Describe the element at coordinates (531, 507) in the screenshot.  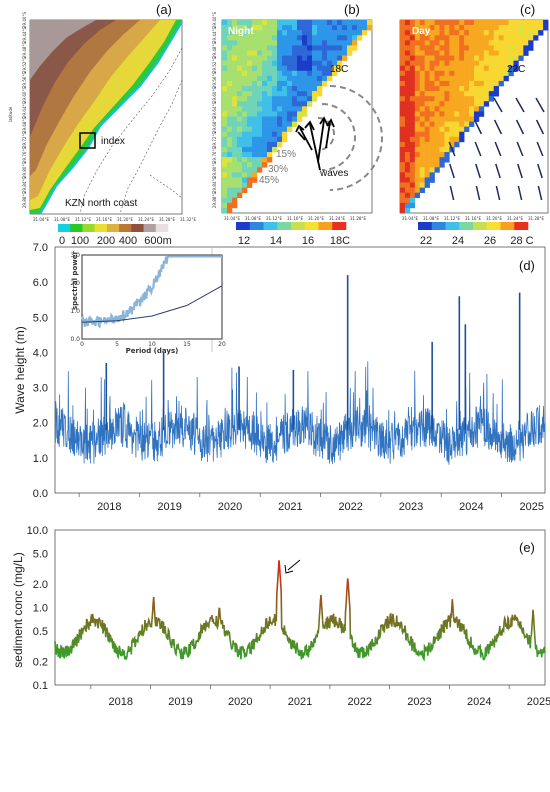
I see `wave-x-tick: 2025` at that location.